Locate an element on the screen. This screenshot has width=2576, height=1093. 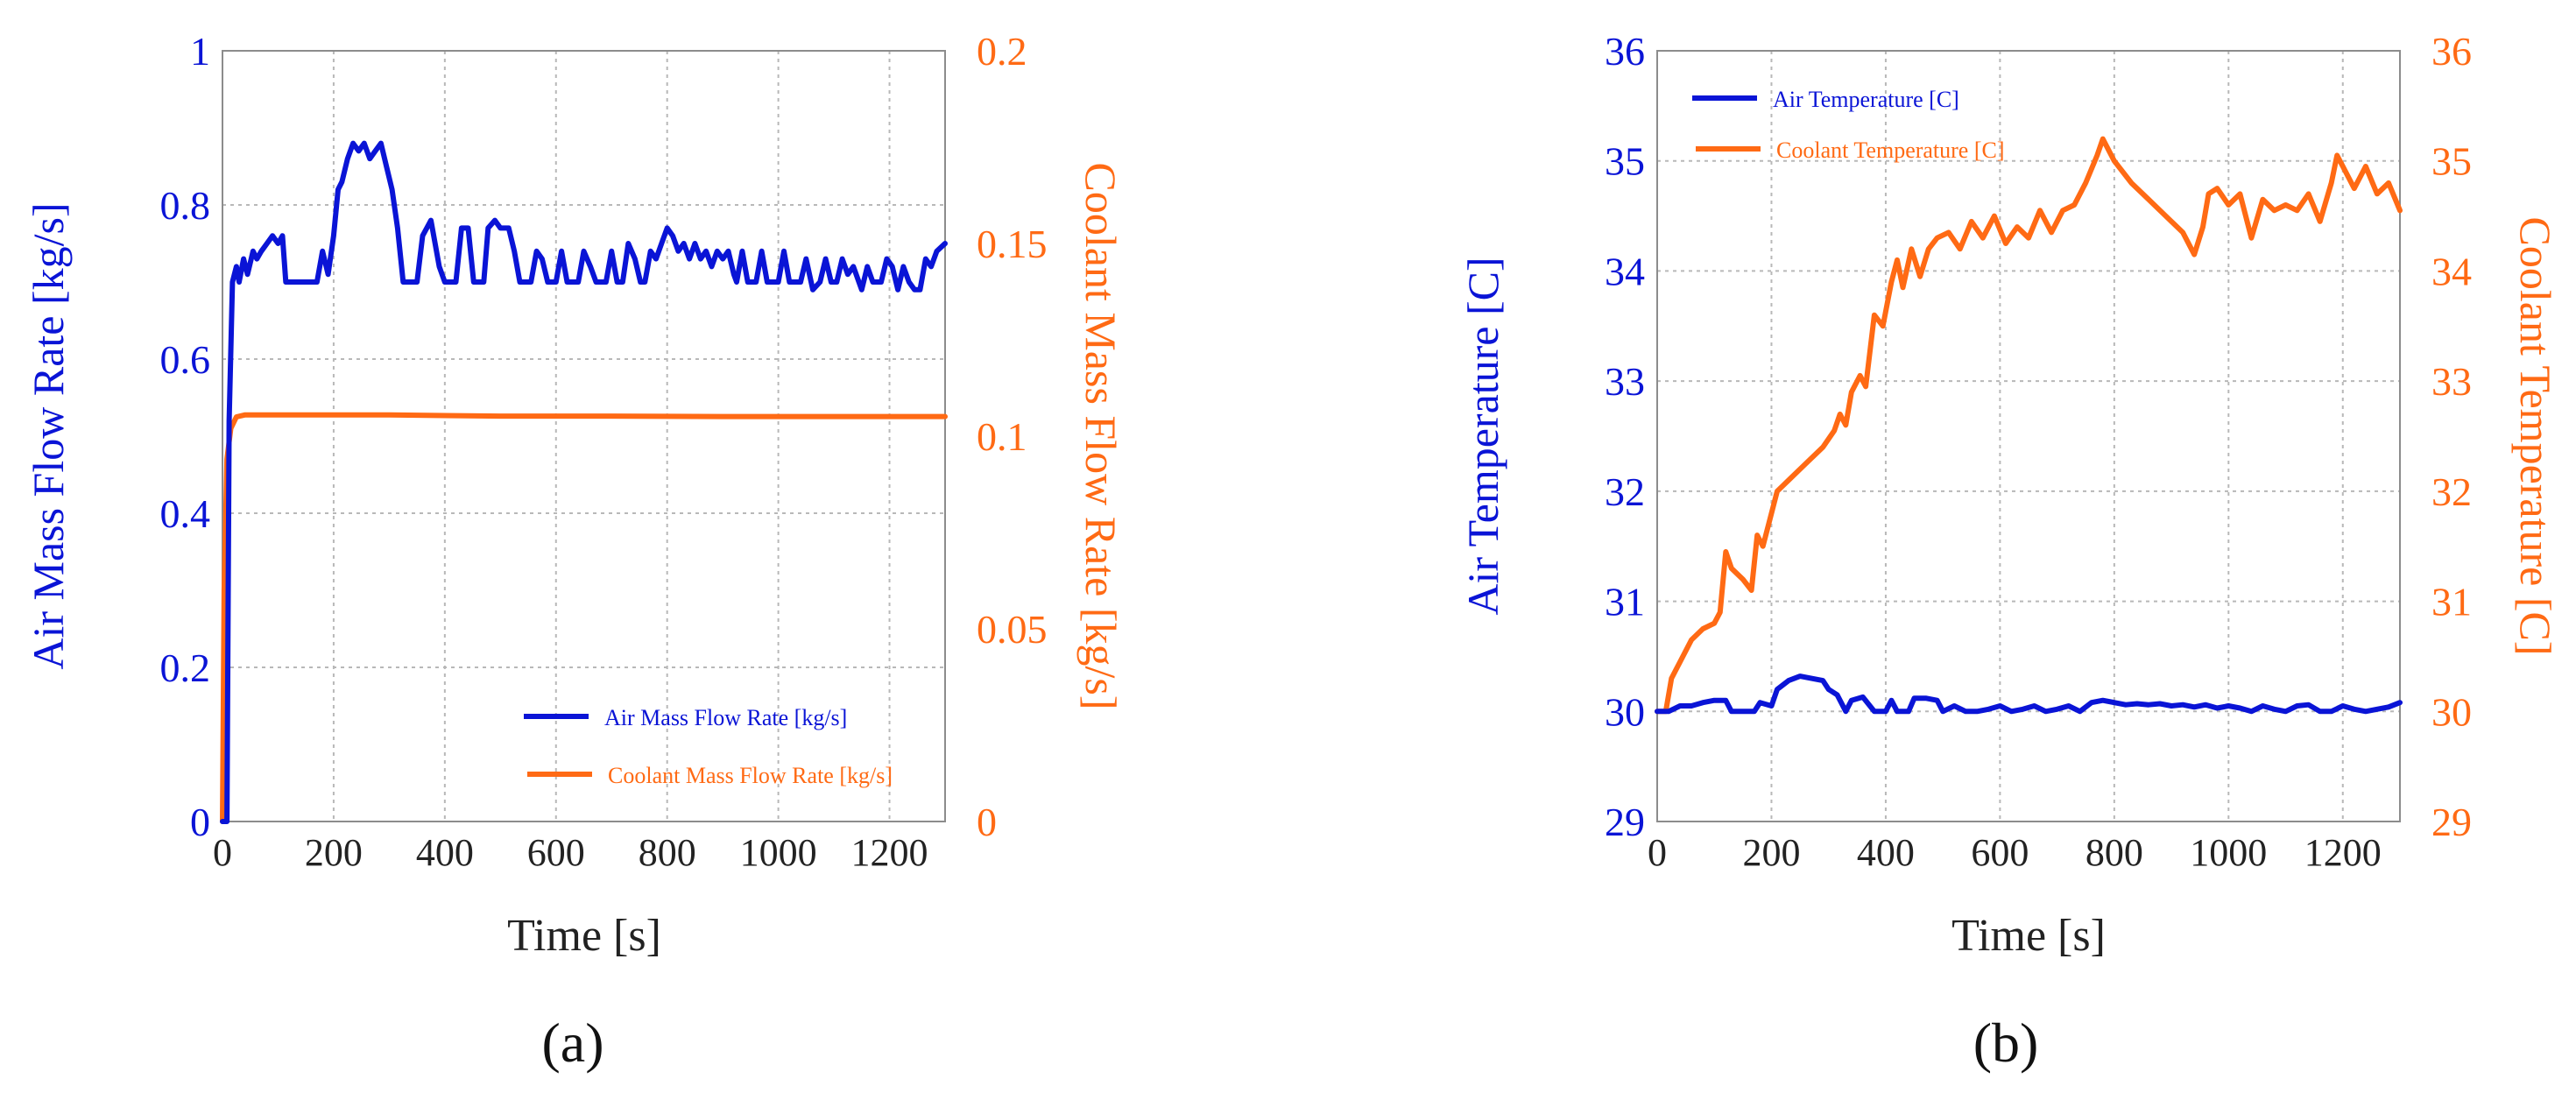
panel-a-left-tick-label: 0.8 is located at coordinates (186, 205).